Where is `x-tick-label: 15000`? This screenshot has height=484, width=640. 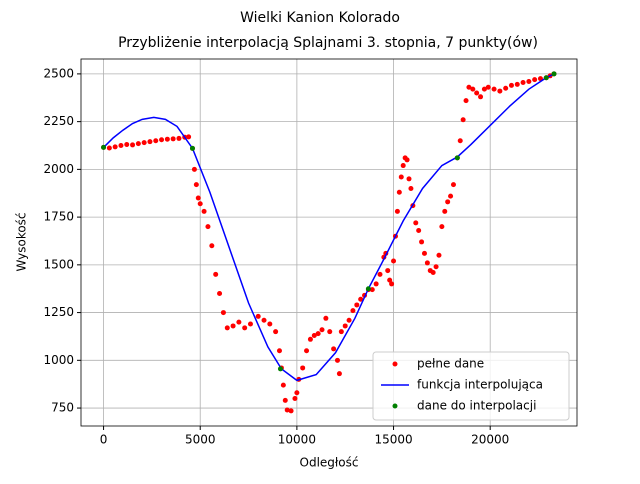 x-tick-label: 15000 is located at coordinates (393, 440).